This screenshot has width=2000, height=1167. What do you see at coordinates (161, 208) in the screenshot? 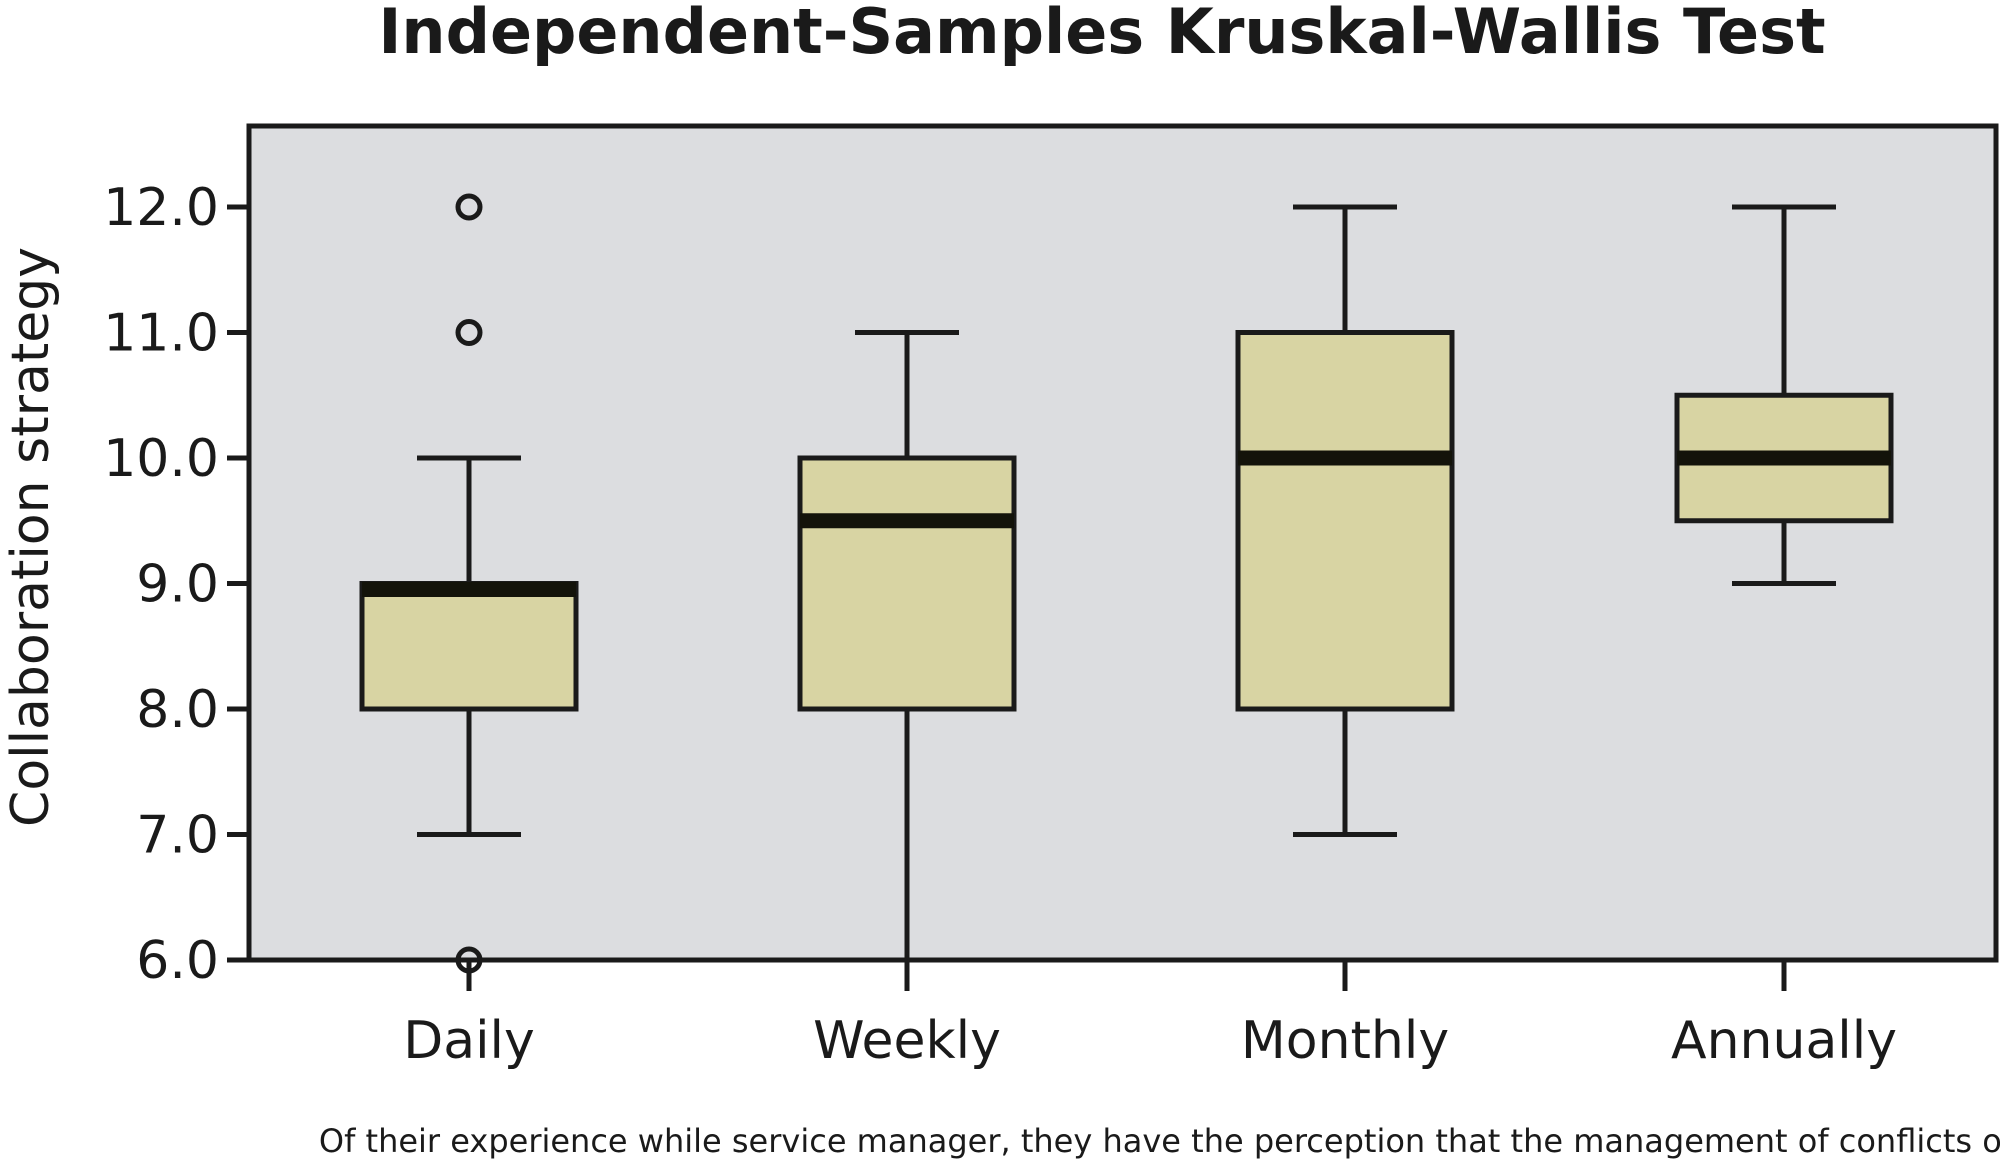
I see `y-tick-label: 12.0` at bounding box center [161, 208].